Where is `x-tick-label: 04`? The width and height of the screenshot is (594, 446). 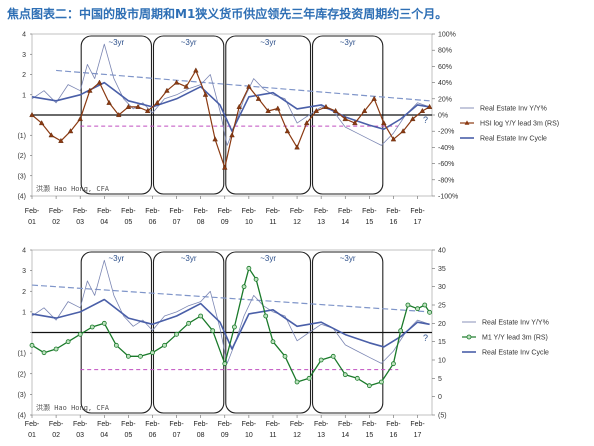 x-tick-label: 04 is located at coordinates (104, 222).